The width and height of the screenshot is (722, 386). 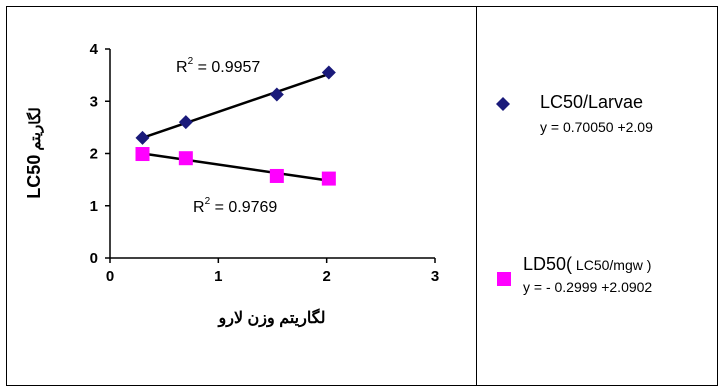 I want to click on legend-marker-larvae, so click(x=503, y=104).